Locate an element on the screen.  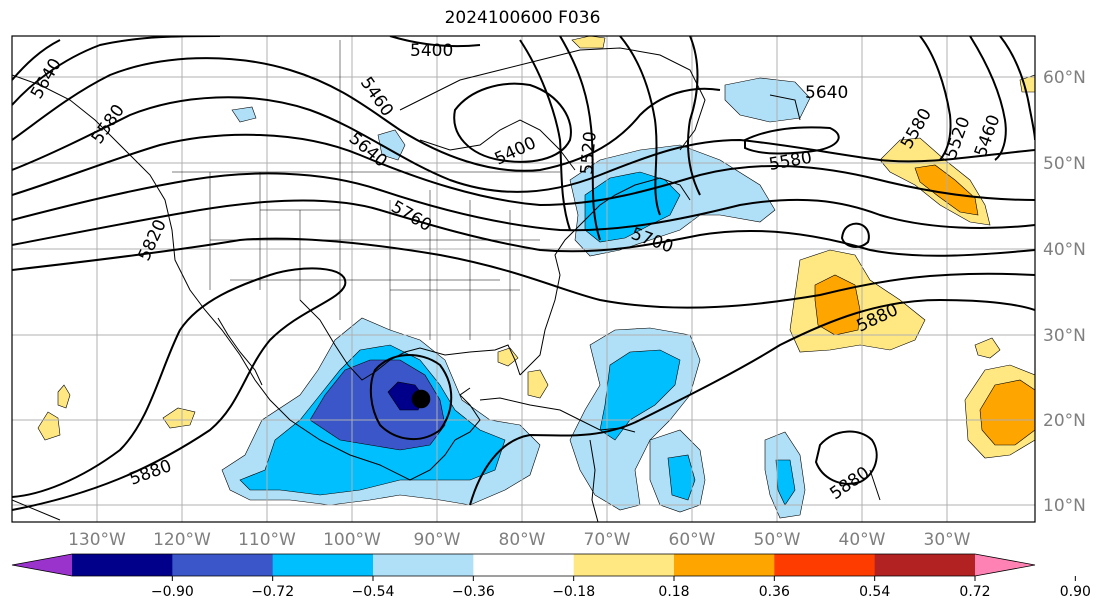
colorbar-tick-label: −0.90 is located at coordinates (172, 592).